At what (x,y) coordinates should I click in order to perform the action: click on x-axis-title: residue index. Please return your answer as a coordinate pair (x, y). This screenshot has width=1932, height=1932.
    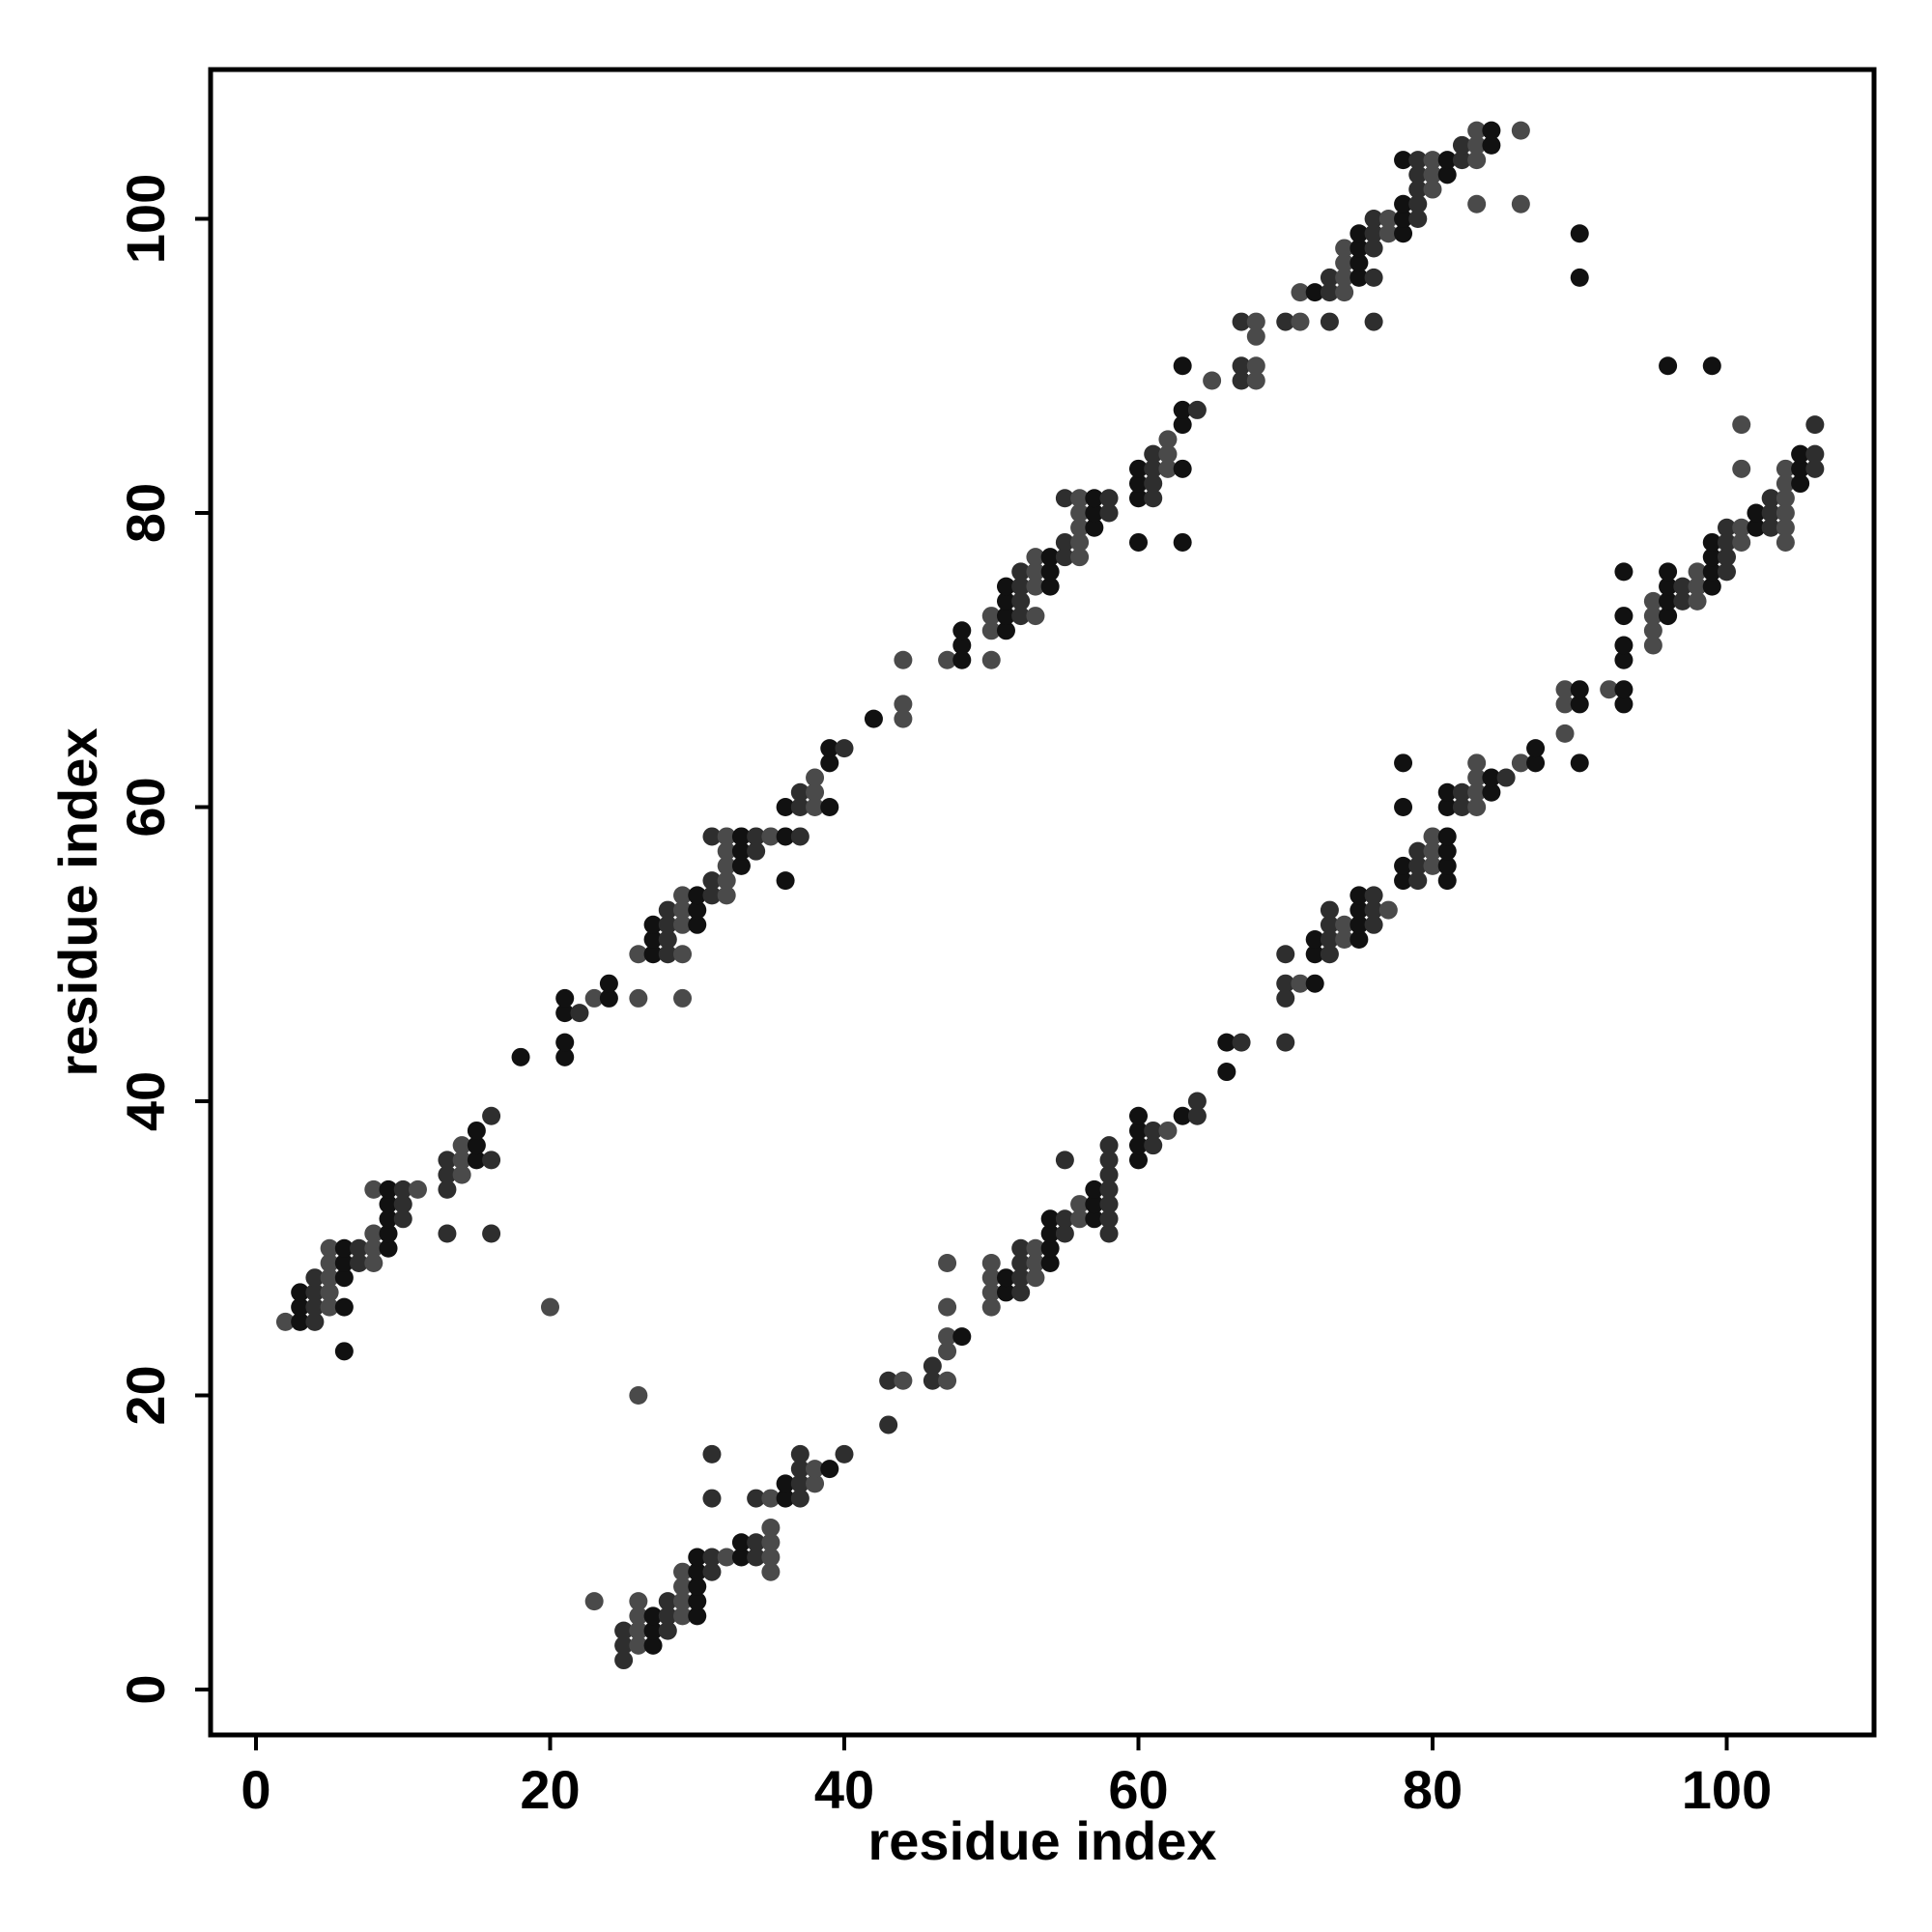
    Looking at the image, I should click on (1041, 1840).